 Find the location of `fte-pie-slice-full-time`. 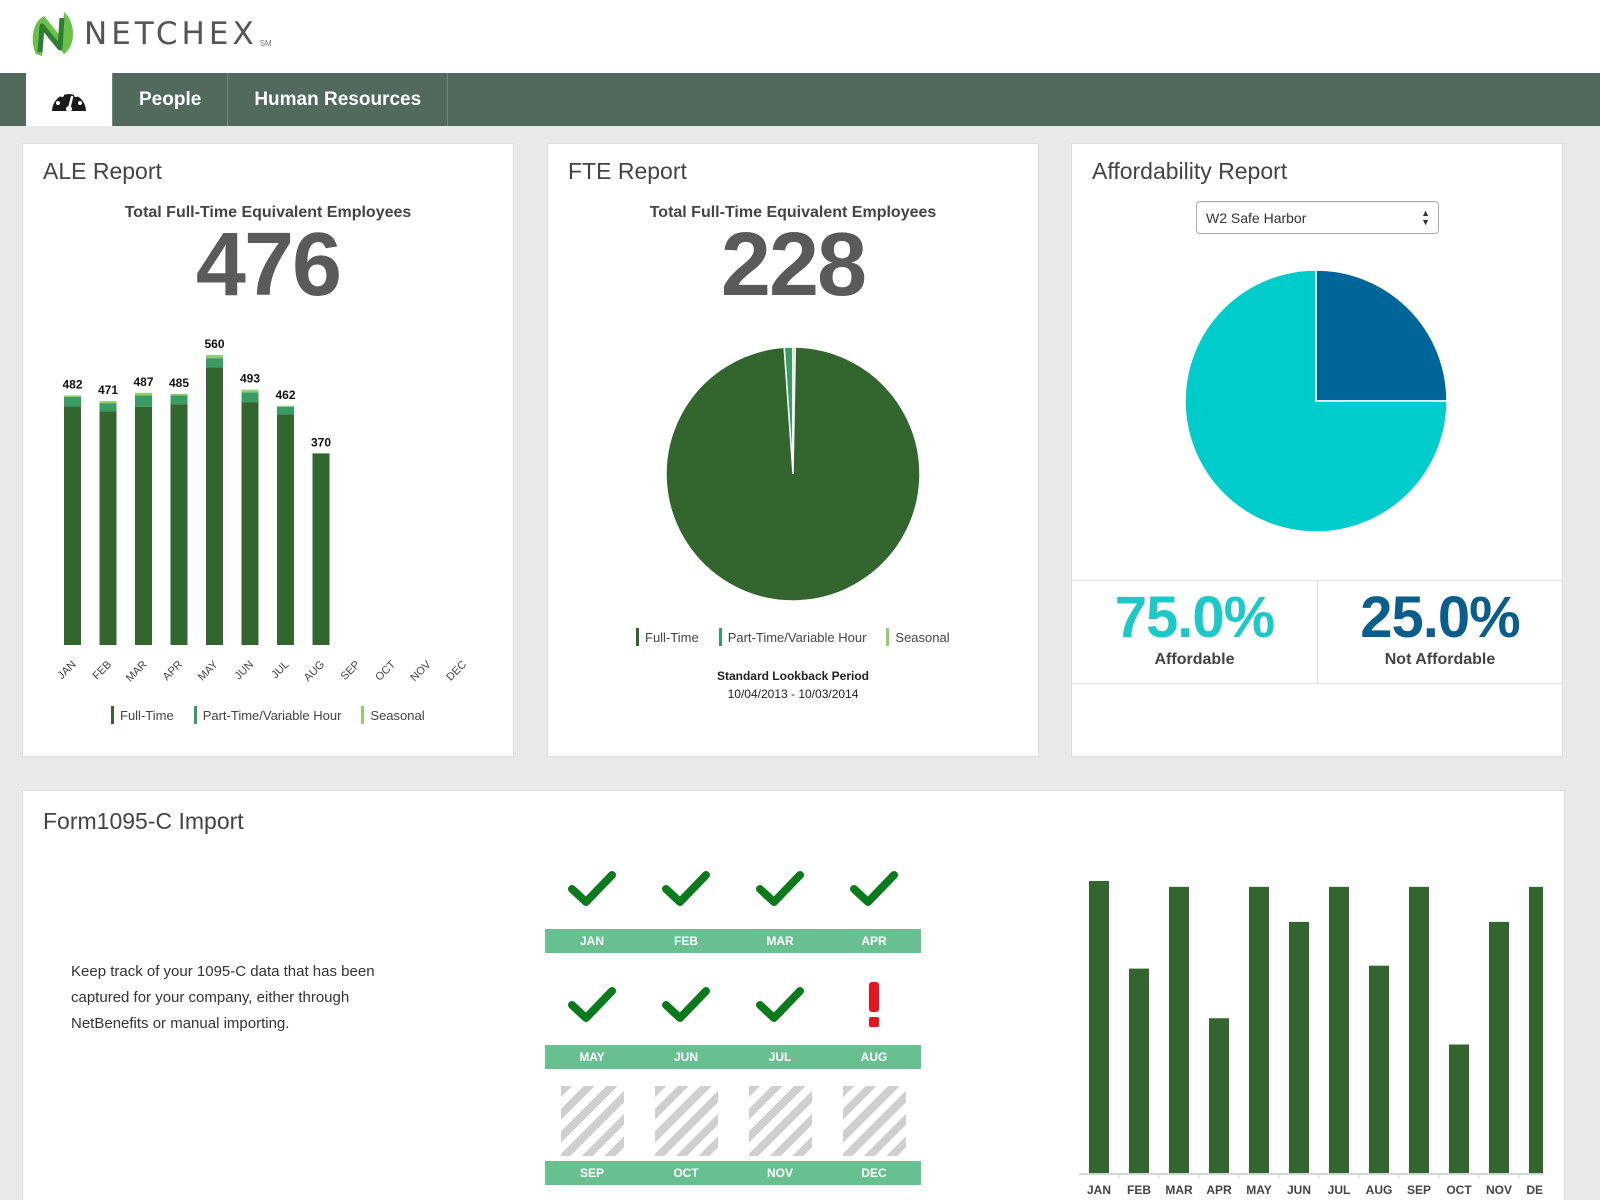

fte-pie-slice-full-time is located at coordinates (793, 474).